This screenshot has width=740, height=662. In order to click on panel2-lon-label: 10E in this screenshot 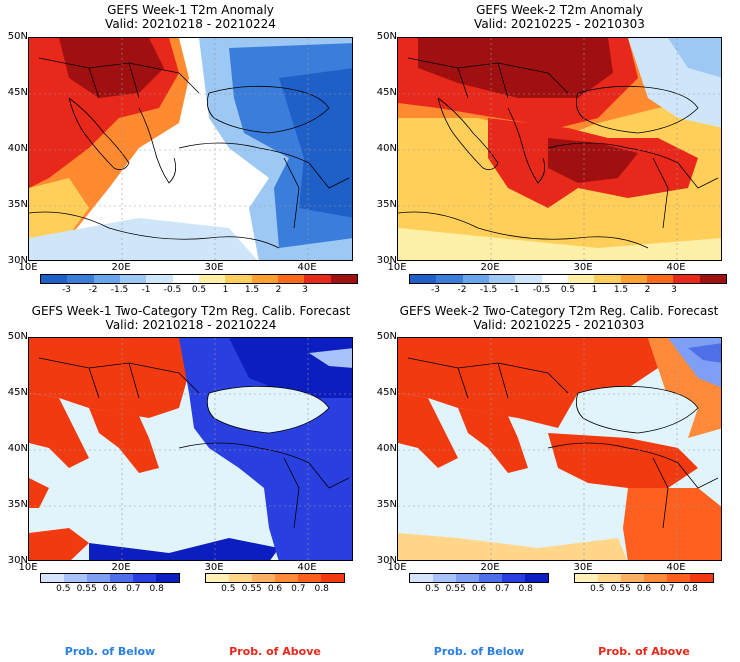, I will do `click(397, 267)`.